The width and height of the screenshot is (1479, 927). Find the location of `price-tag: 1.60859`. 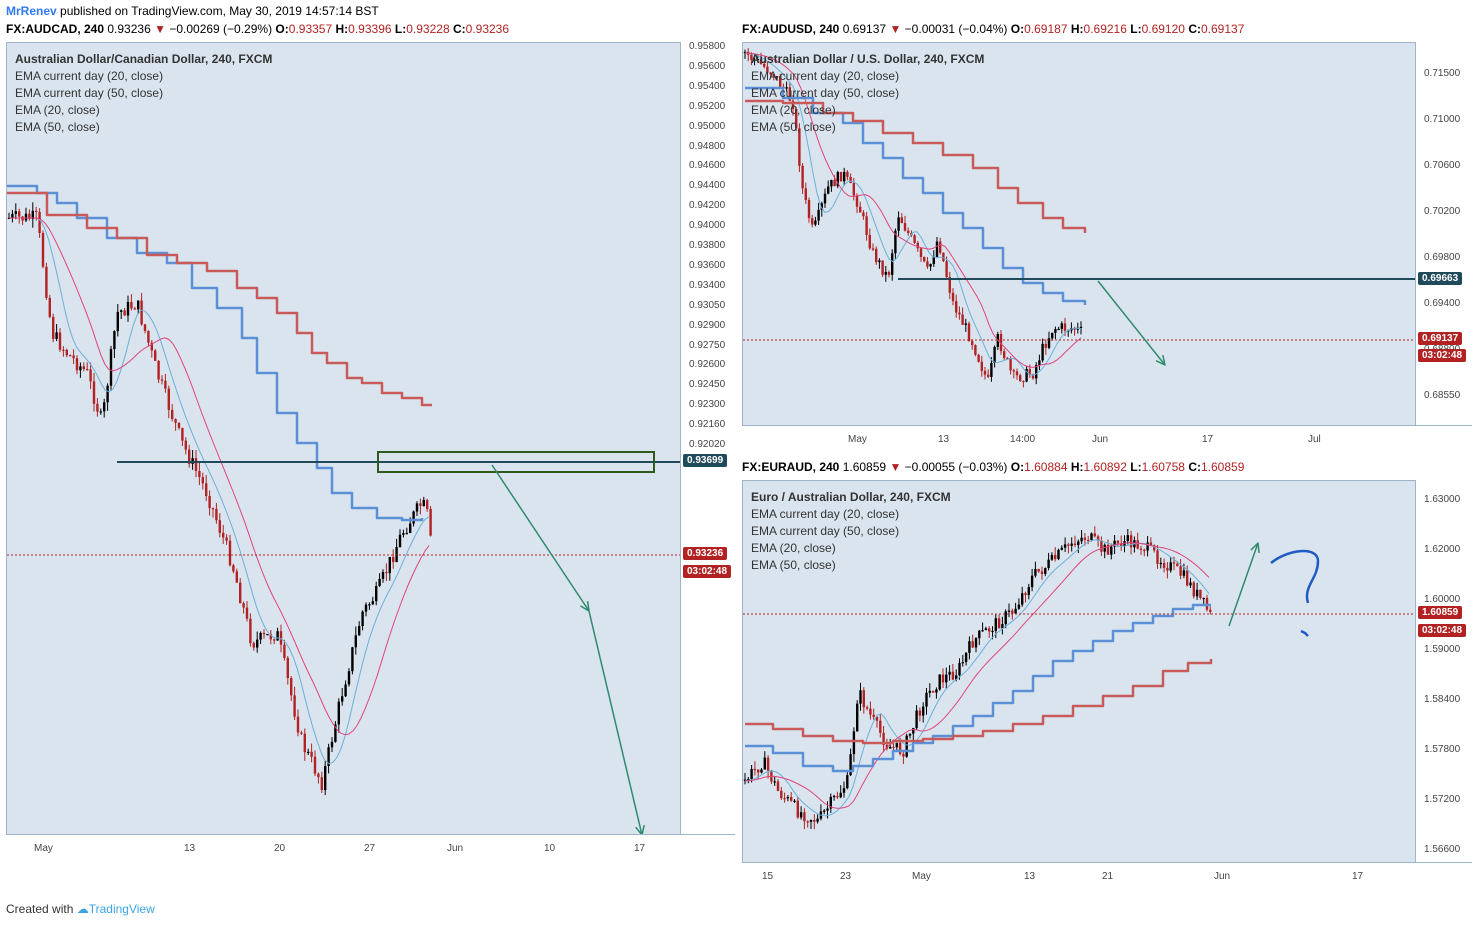

price-tag: 1.60859 is located at coordinates (1440, 612).